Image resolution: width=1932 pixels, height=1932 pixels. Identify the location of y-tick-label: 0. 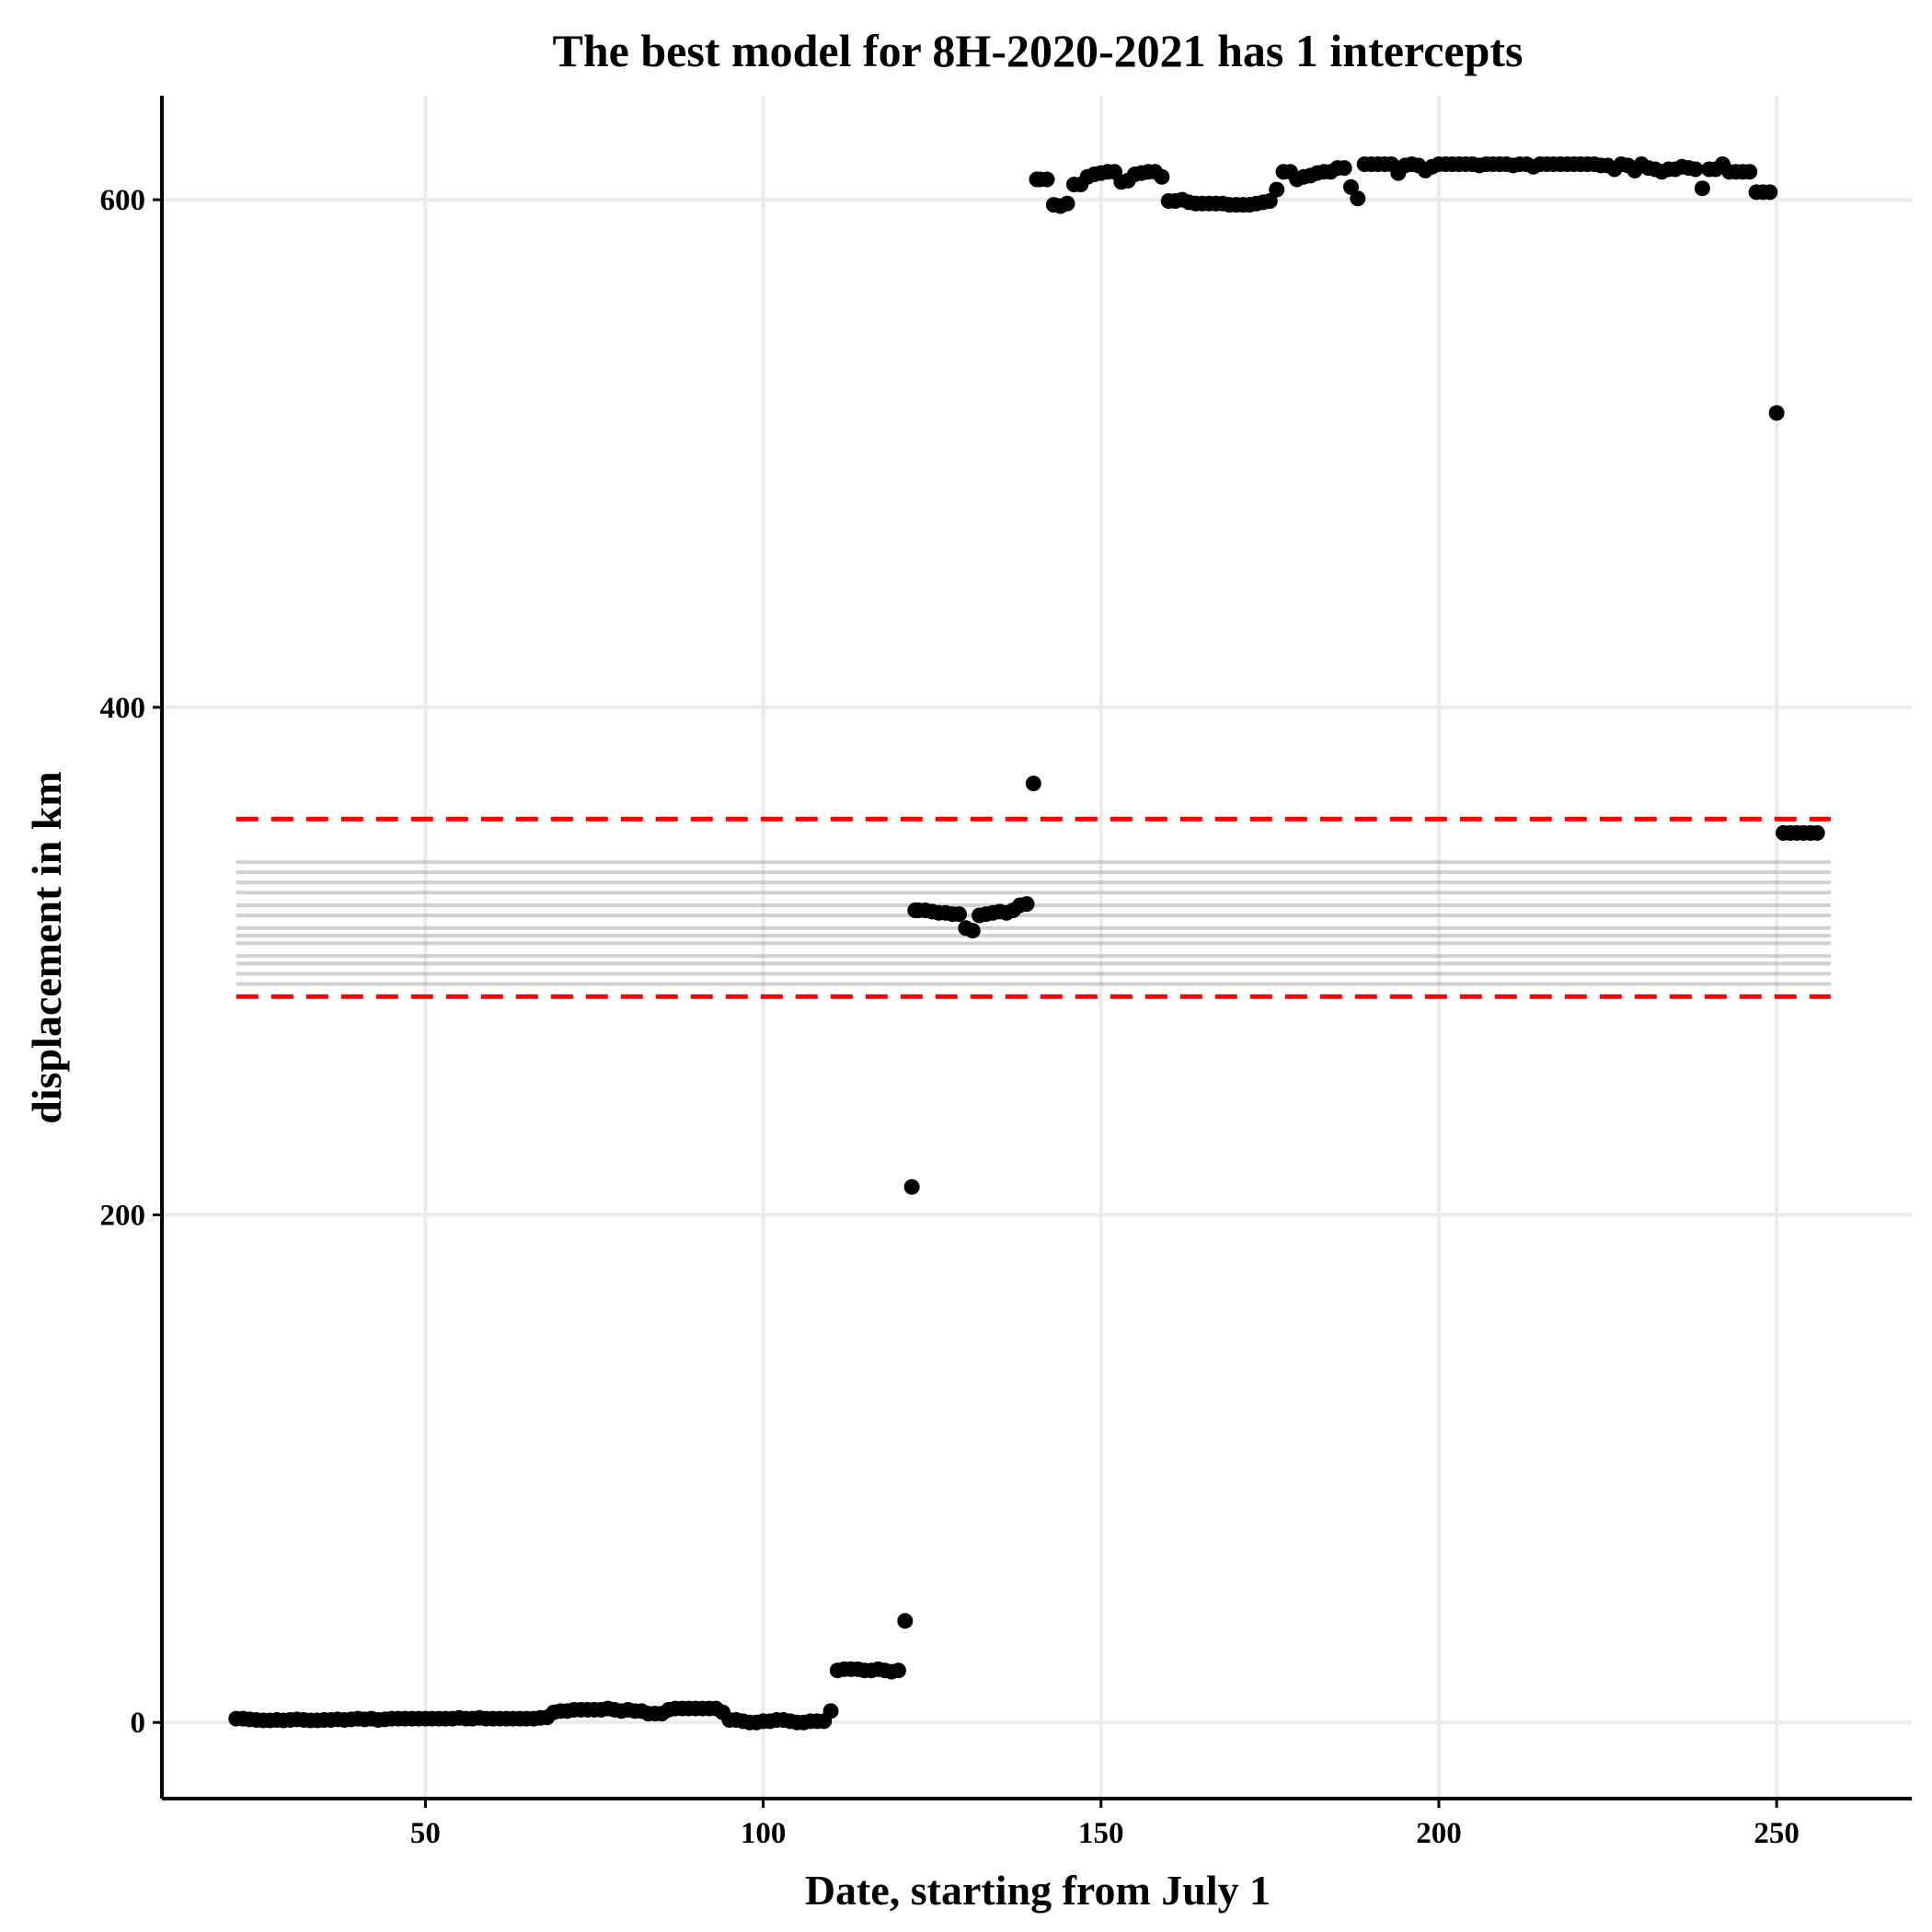
(138, 1723).